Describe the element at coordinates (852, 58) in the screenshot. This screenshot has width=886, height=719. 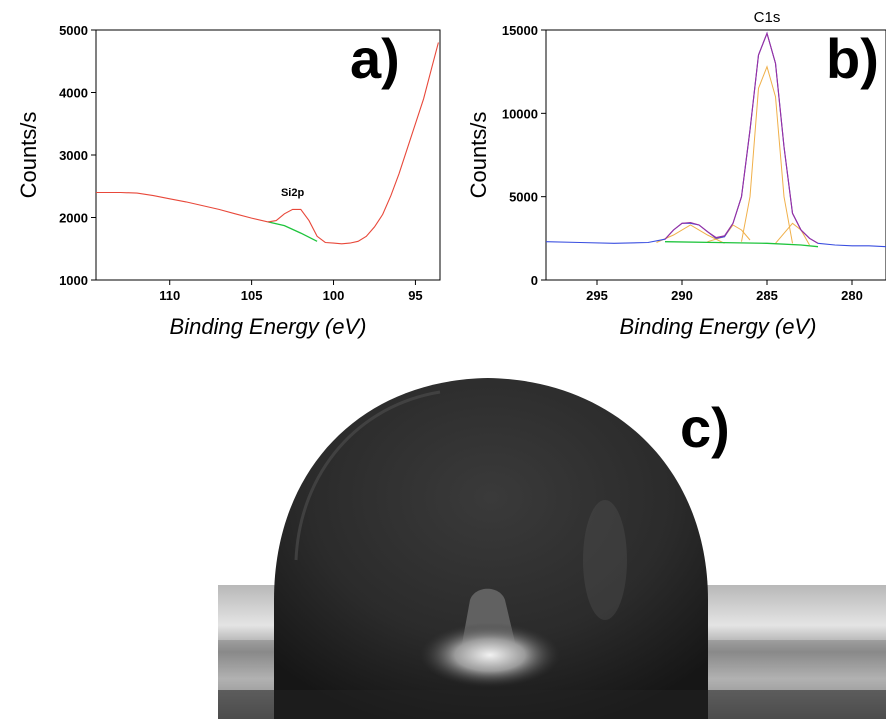
I see `panel-label-b: b)` at that location.